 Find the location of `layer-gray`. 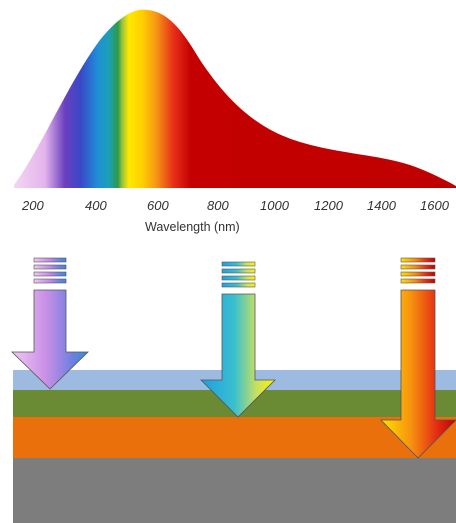

layer-gray is located at coordinates (234, 490).